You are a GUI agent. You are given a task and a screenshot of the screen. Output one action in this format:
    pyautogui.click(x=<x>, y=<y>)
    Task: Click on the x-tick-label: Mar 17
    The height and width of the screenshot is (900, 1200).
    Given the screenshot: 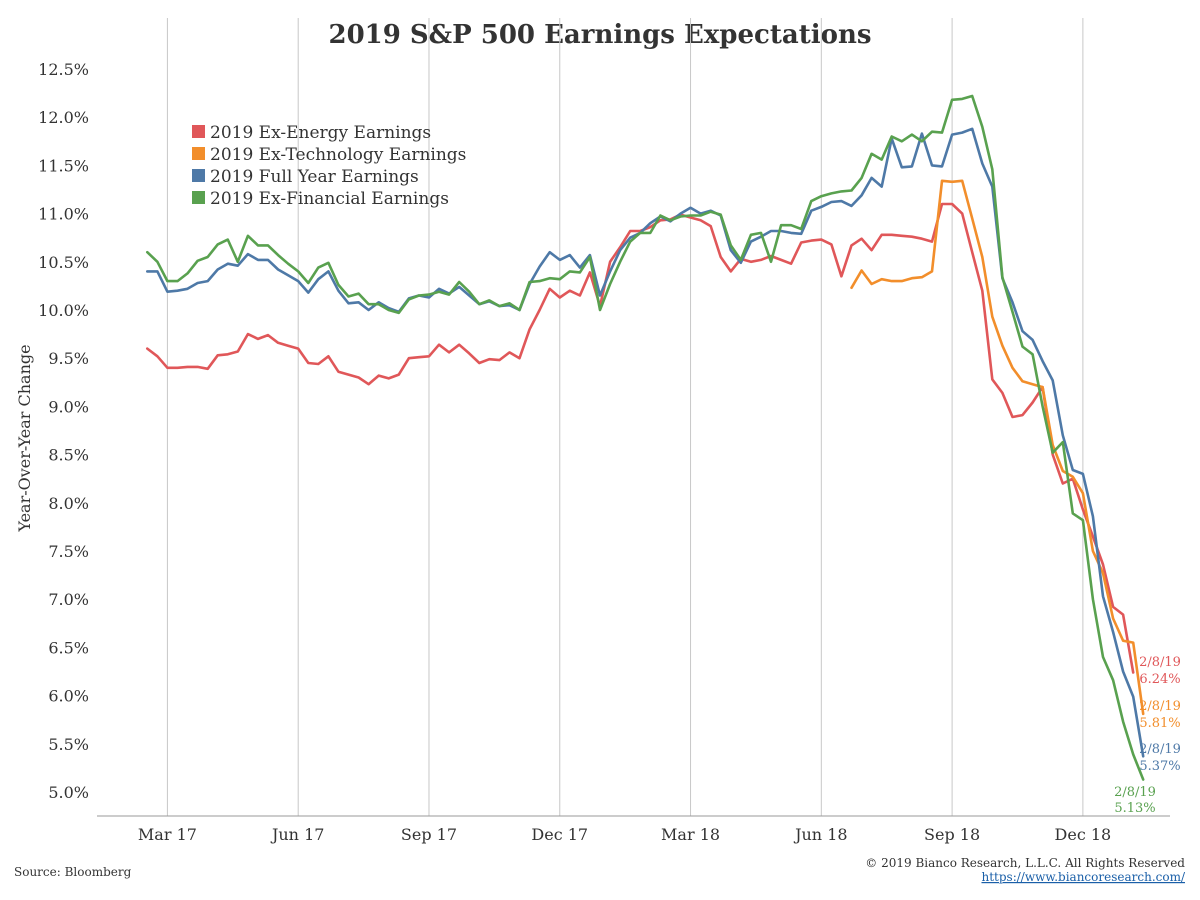 What is the action you would take?
    pyautogui.click(x=167, y=834)
    